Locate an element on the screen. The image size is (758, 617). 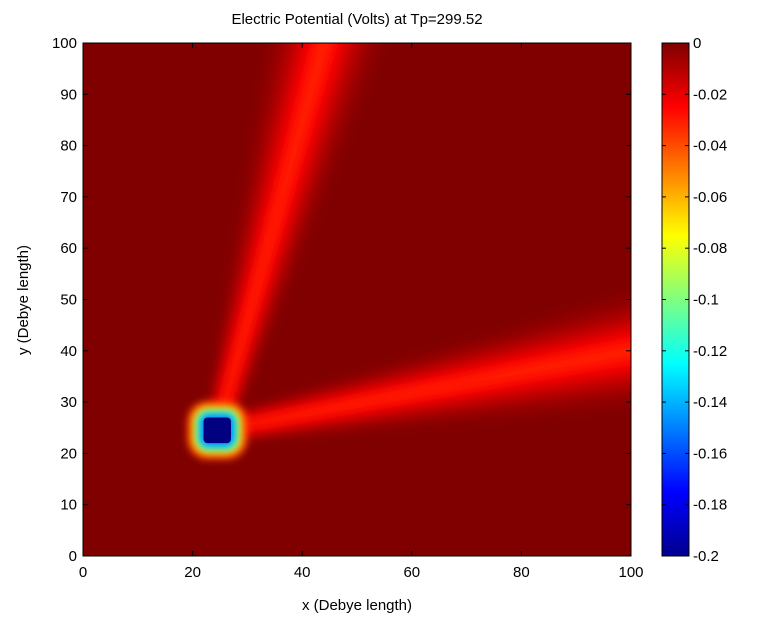
colorbar-tick-label: -0.18 is located at coordinates (710, 505).